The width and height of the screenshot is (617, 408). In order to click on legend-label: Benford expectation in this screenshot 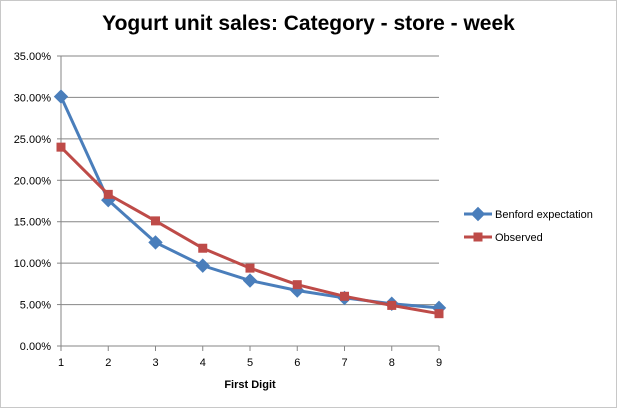, I will do `click(544, 215)`.